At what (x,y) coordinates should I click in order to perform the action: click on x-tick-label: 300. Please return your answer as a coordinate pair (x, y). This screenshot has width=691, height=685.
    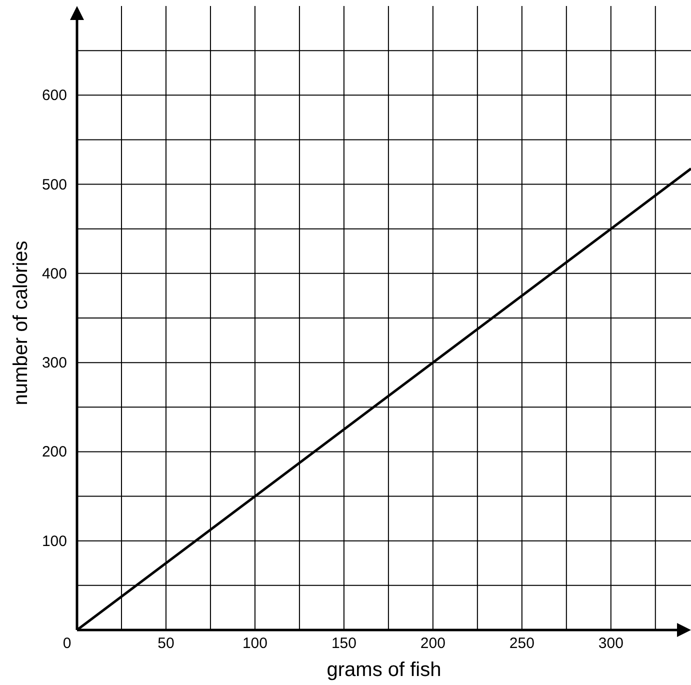
    Looking at the image, I should click on (611, 643).